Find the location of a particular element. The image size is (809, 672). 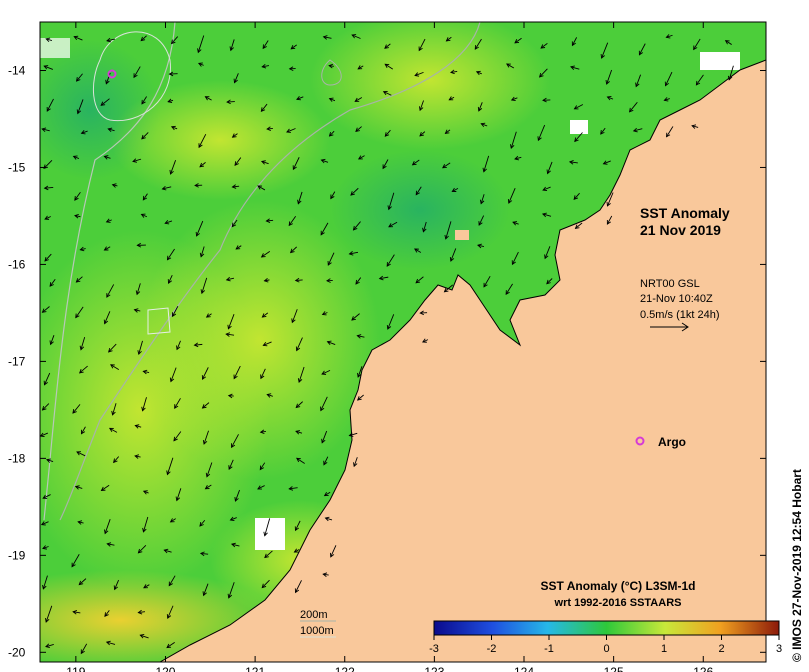

lon-tick-label: 125 is located at coordinates (614, 668).